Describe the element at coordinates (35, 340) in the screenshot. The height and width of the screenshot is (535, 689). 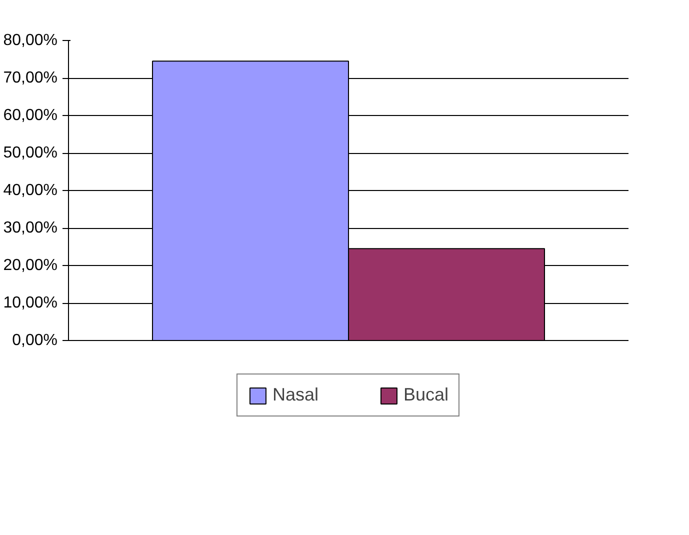
I see `y-tick-label: 0,00%` at that location.